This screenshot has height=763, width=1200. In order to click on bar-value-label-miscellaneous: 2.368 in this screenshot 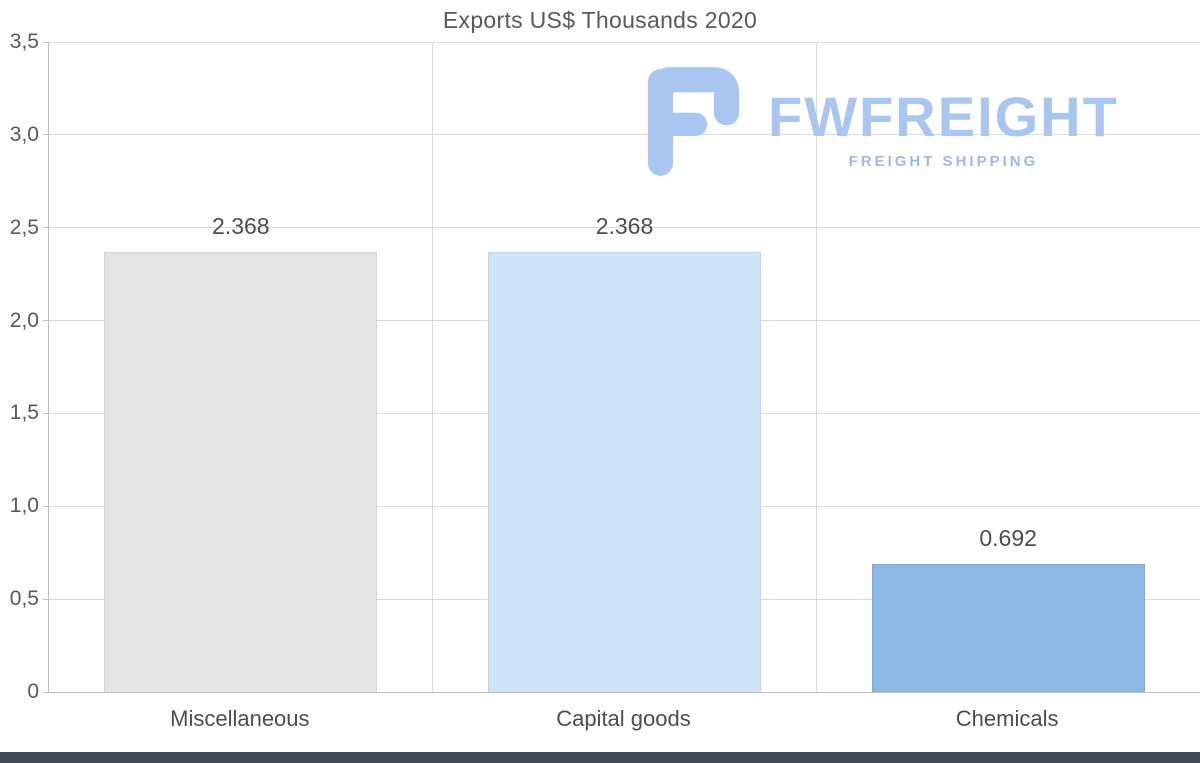, I will do `click(241, 226)`.